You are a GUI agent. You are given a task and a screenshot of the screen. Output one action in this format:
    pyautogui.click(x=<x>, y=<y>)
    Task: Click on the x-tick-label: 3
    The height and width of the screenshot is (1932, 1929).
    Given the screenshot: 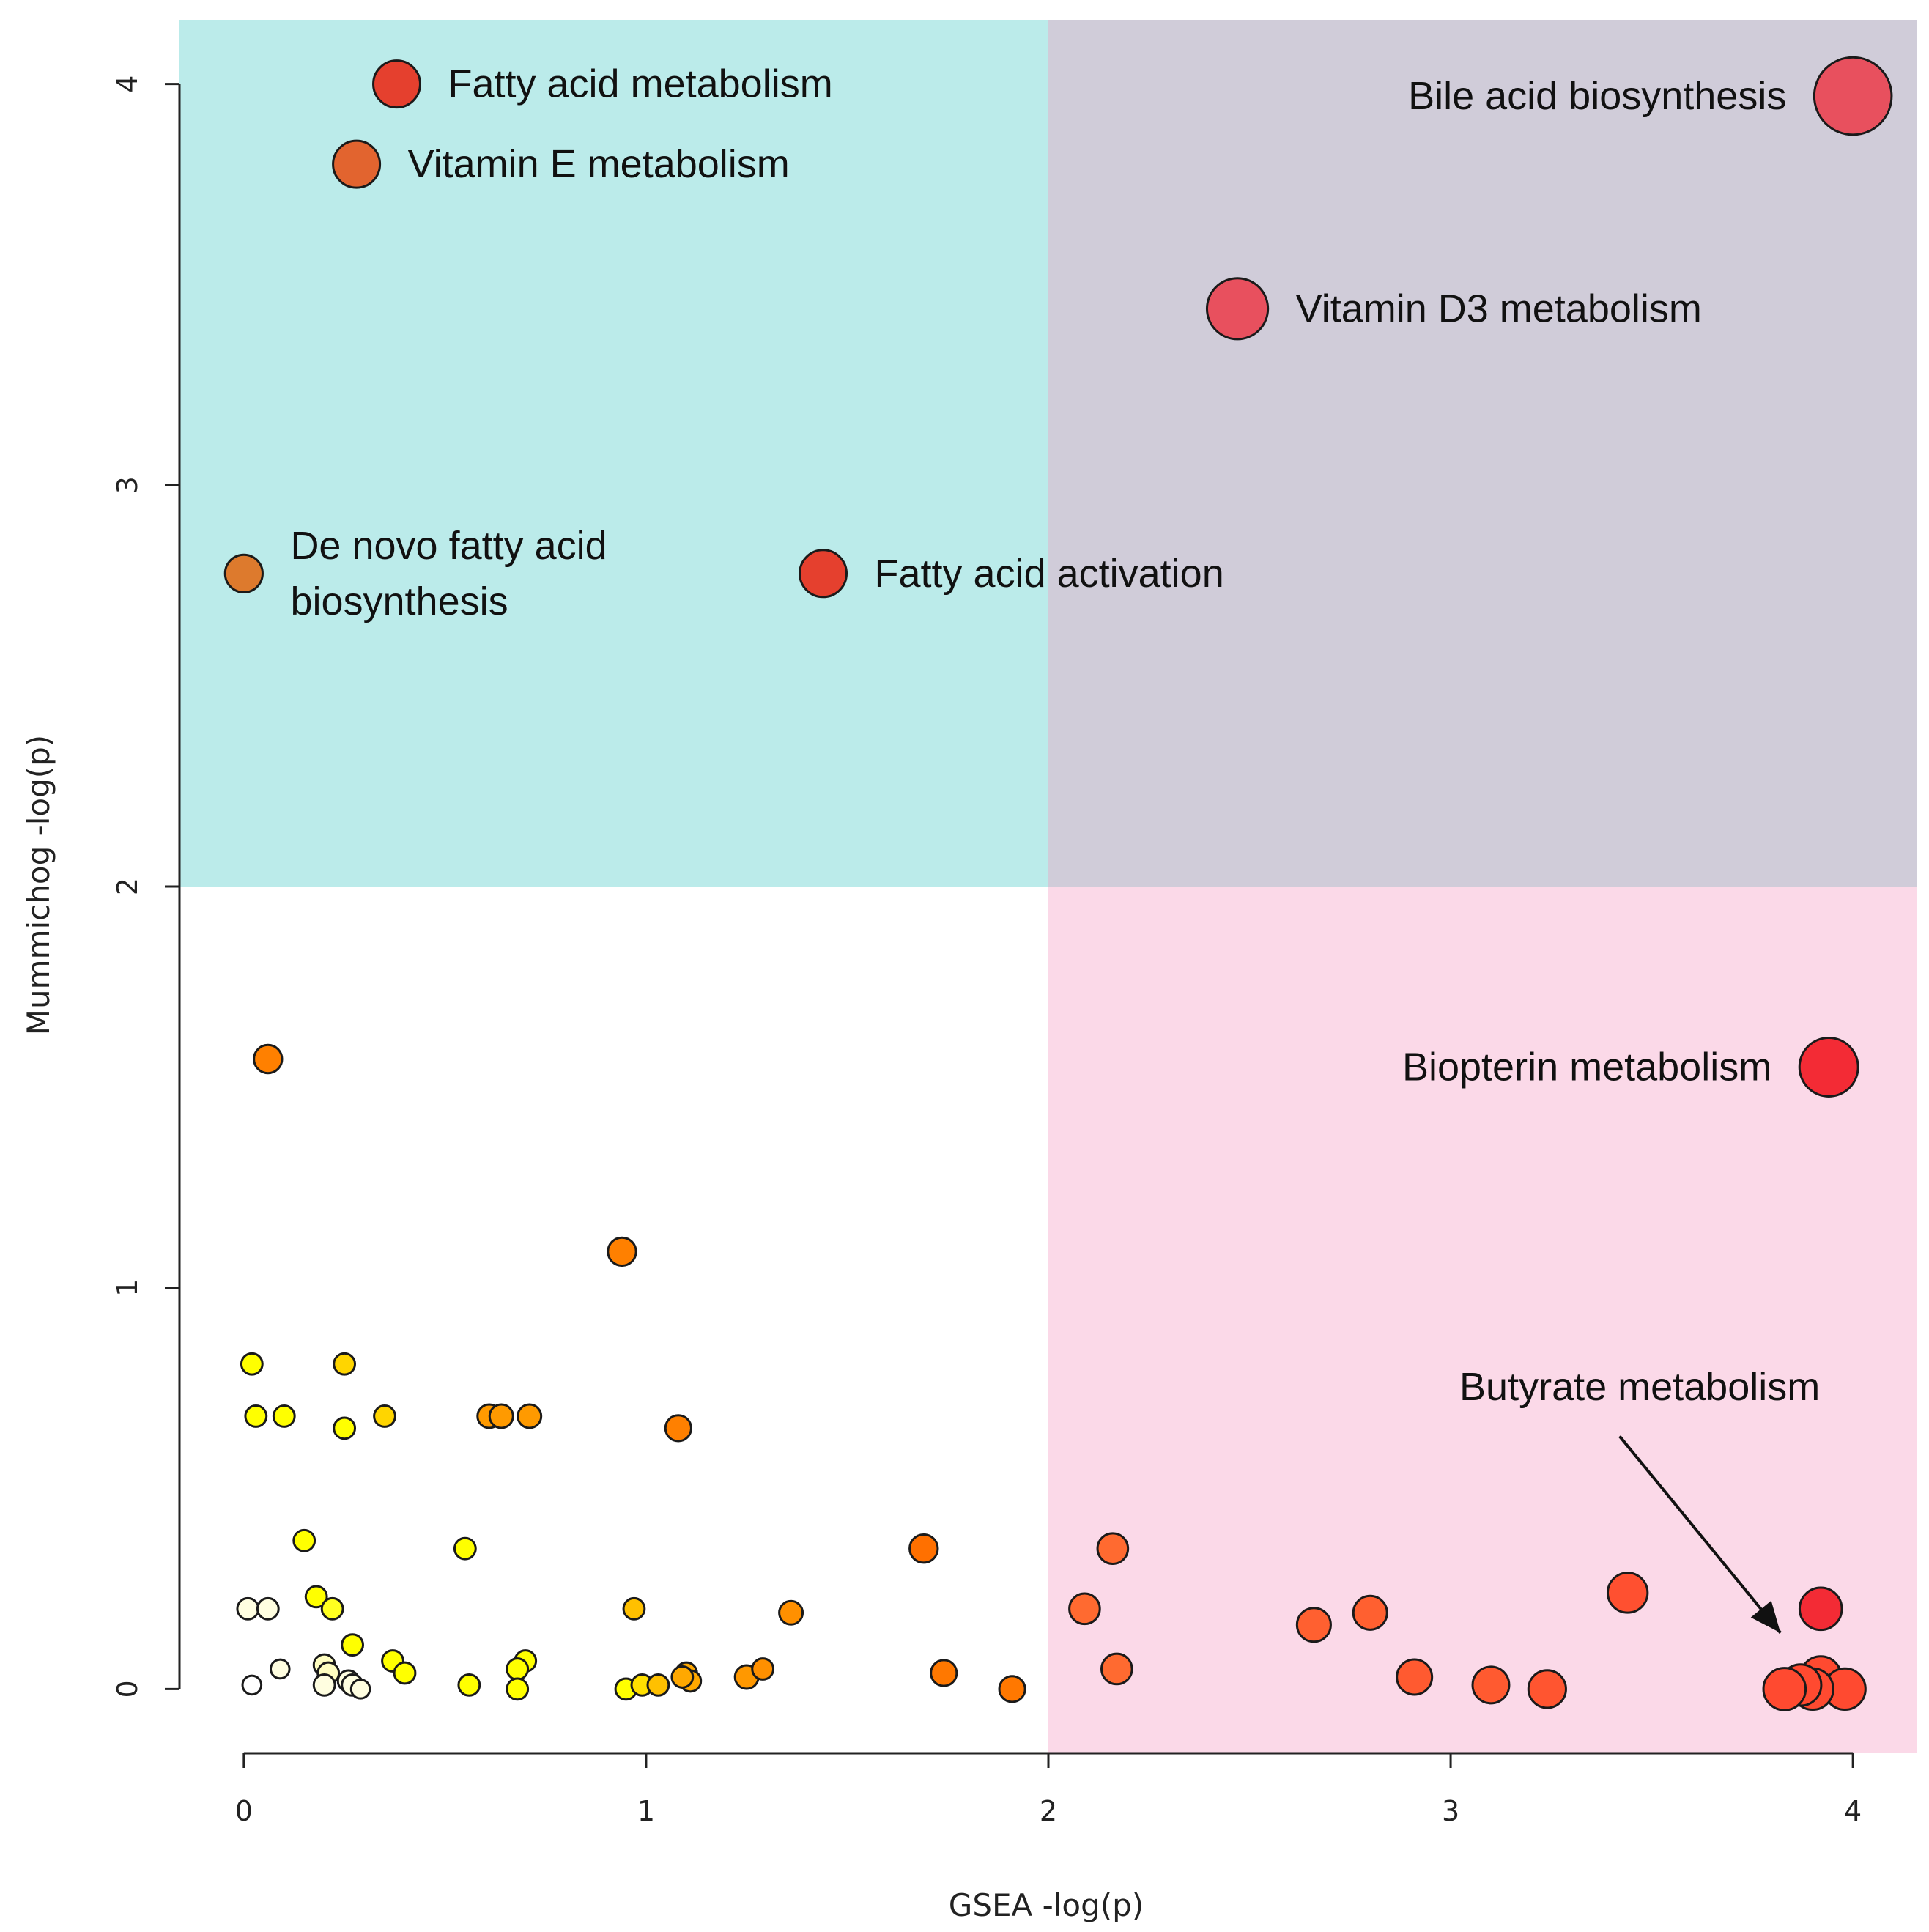 What is the action you would take?
    pyautogui.click(x=1450, y=1811)
    